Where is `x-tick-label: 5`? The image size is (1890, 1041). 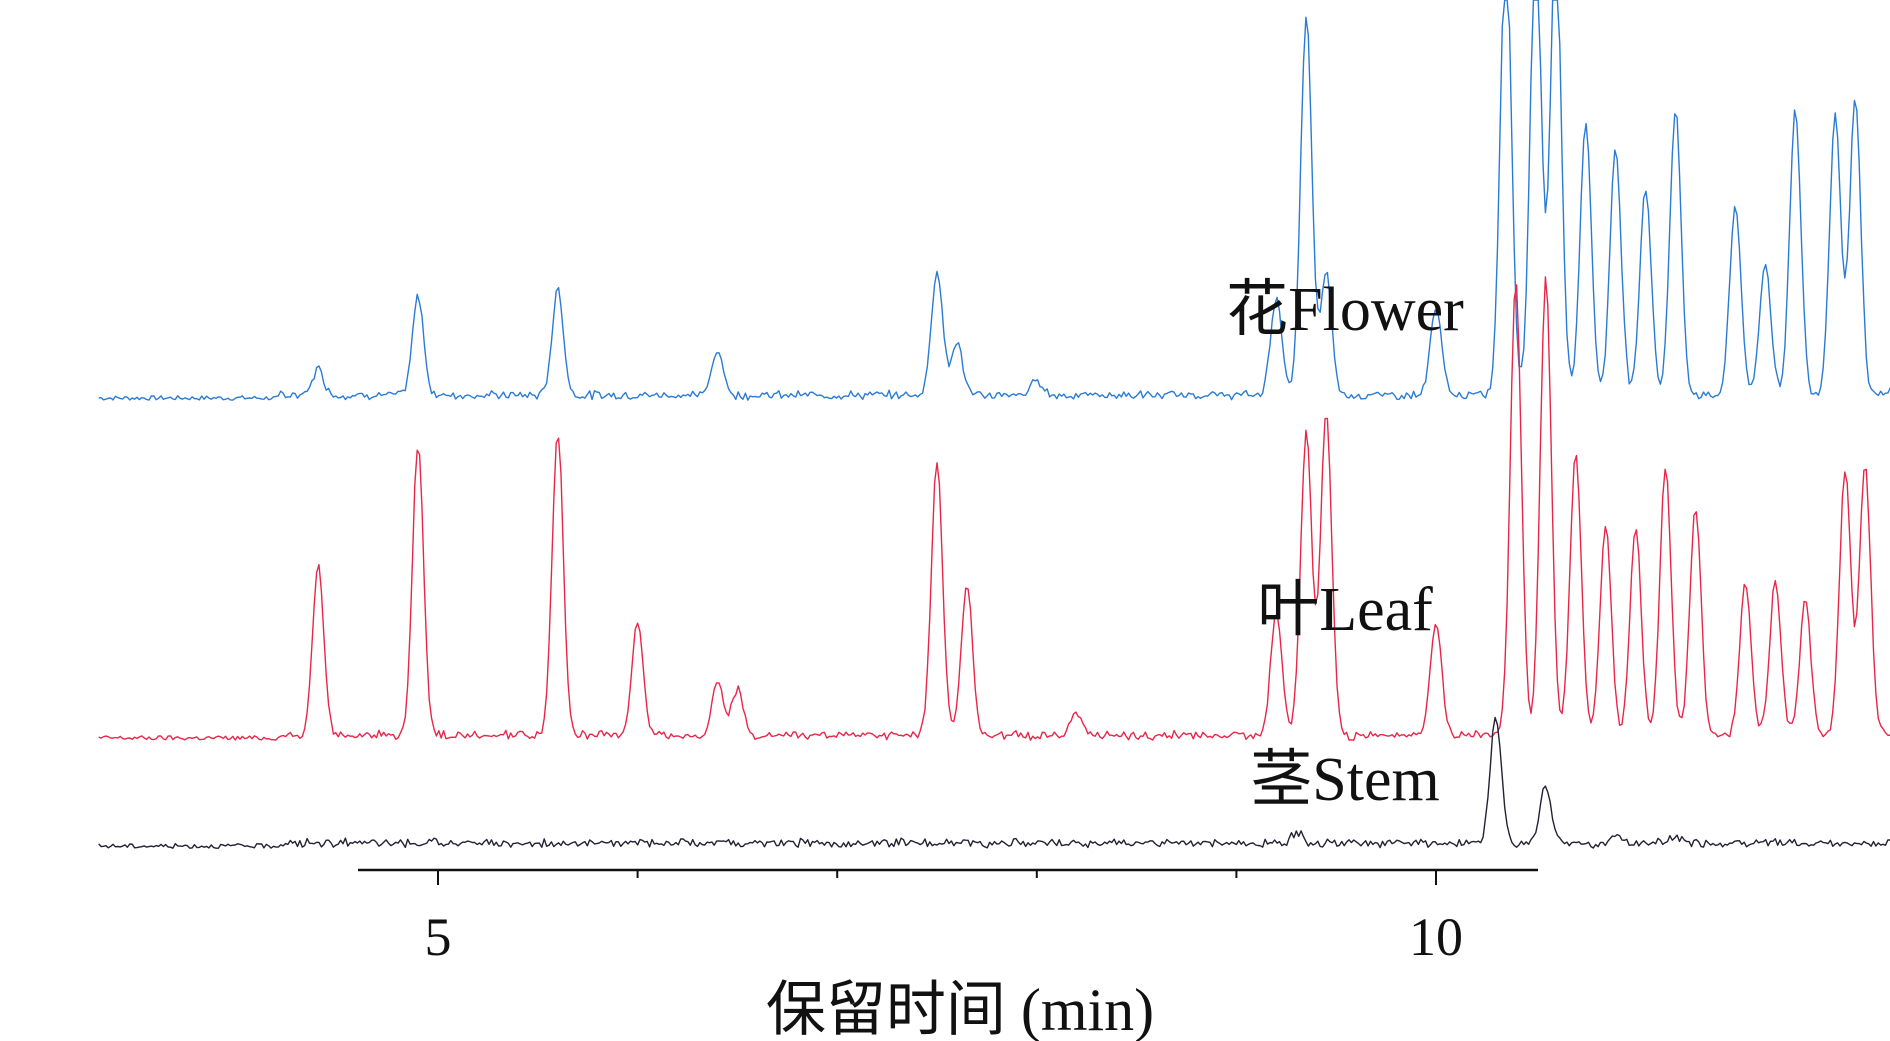
x-tick-label: 5 is located at coordinates (438, 937).